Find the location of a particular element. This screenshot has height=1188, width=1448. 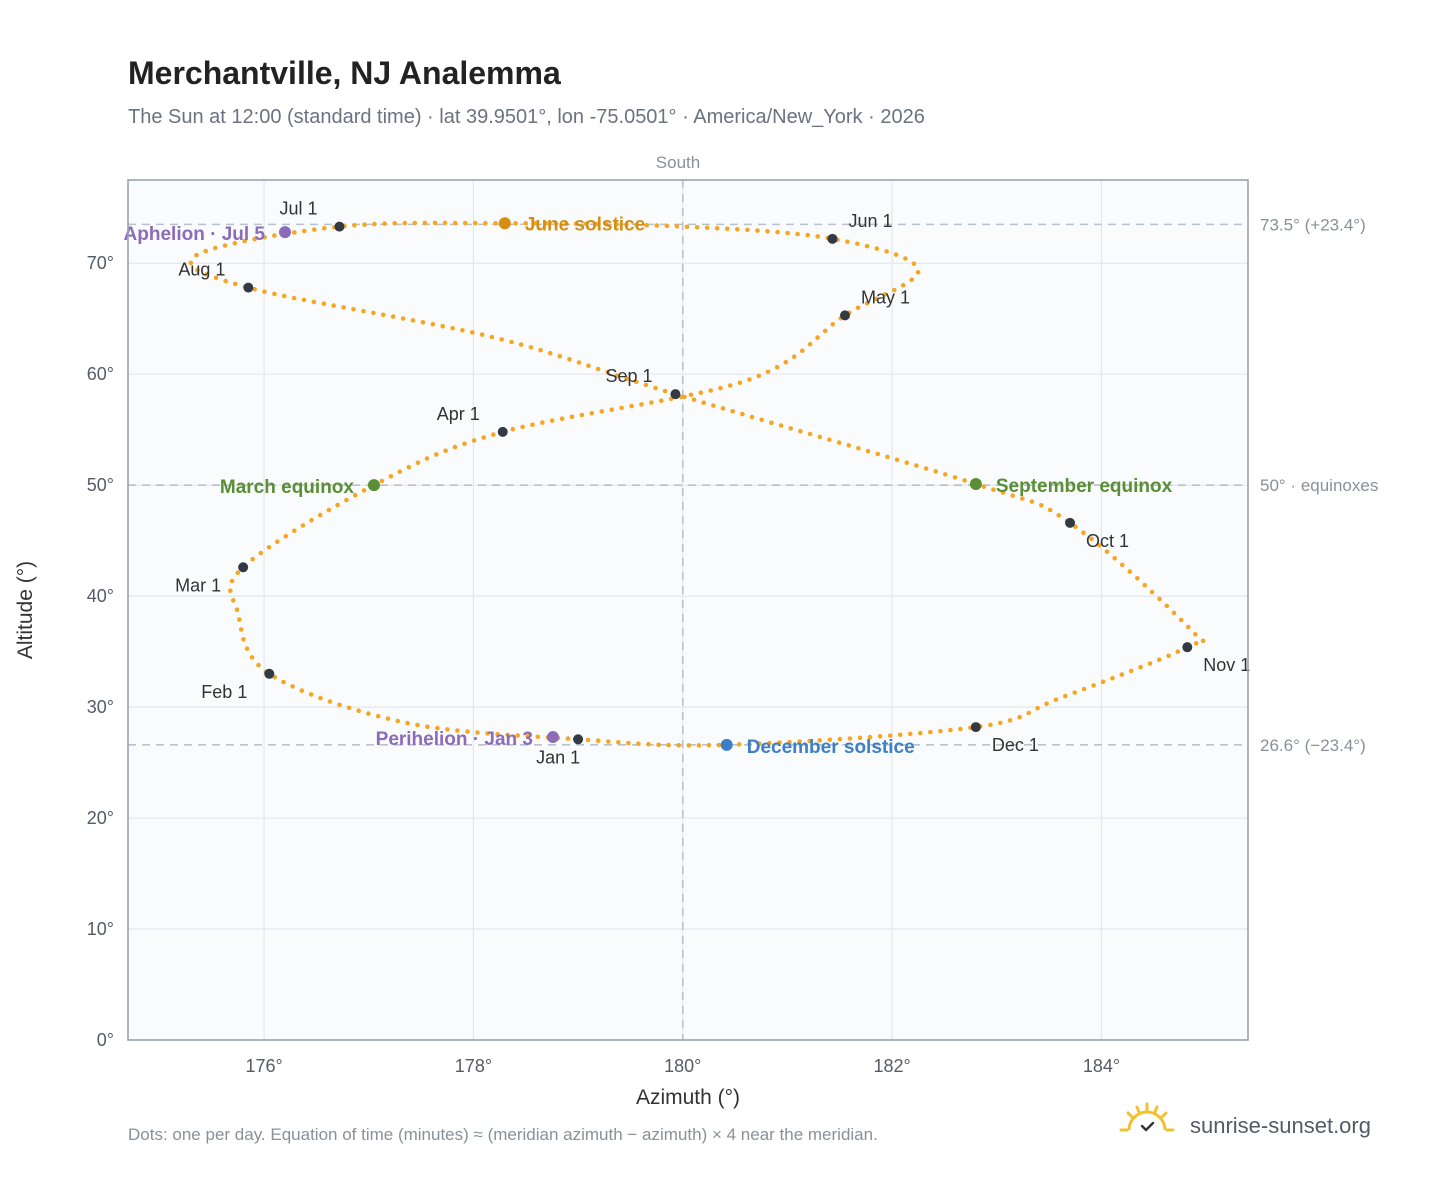

month-marker-label: Apr 1 is located at coordinates (458, 414).